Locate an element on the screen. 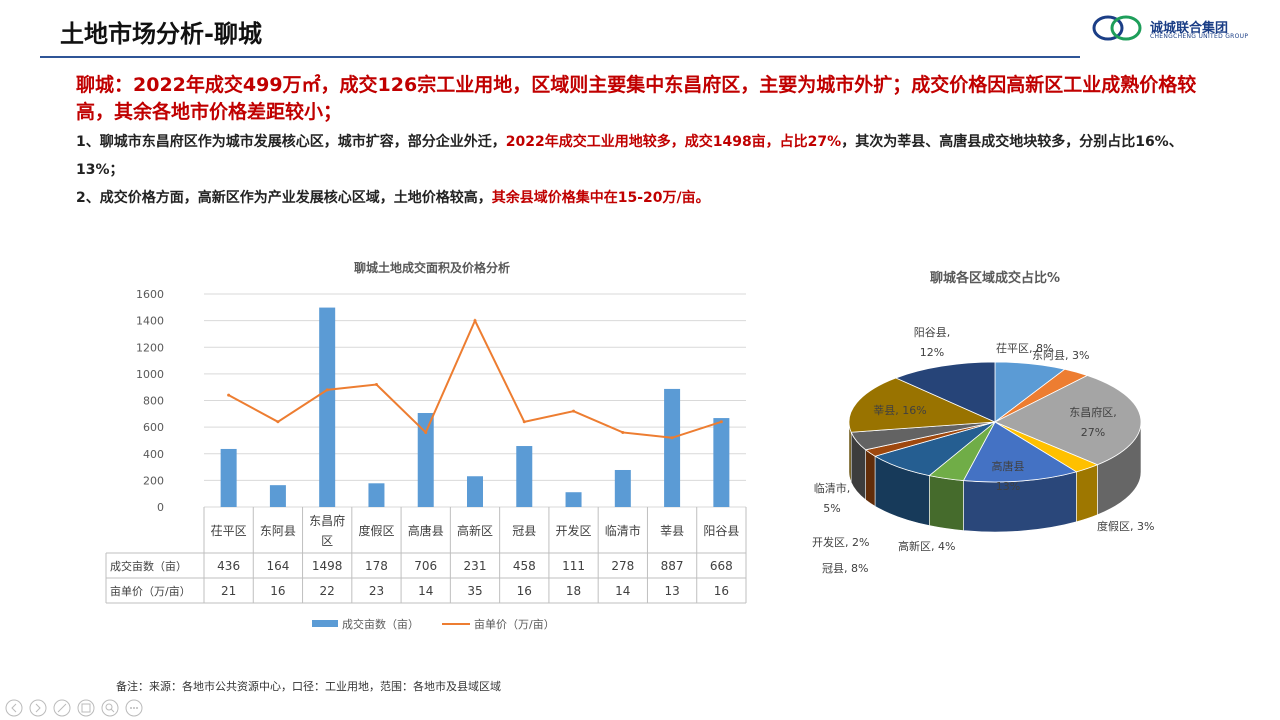  pie-data-label: 高新区, 4% is located at coordinates (926, 546).